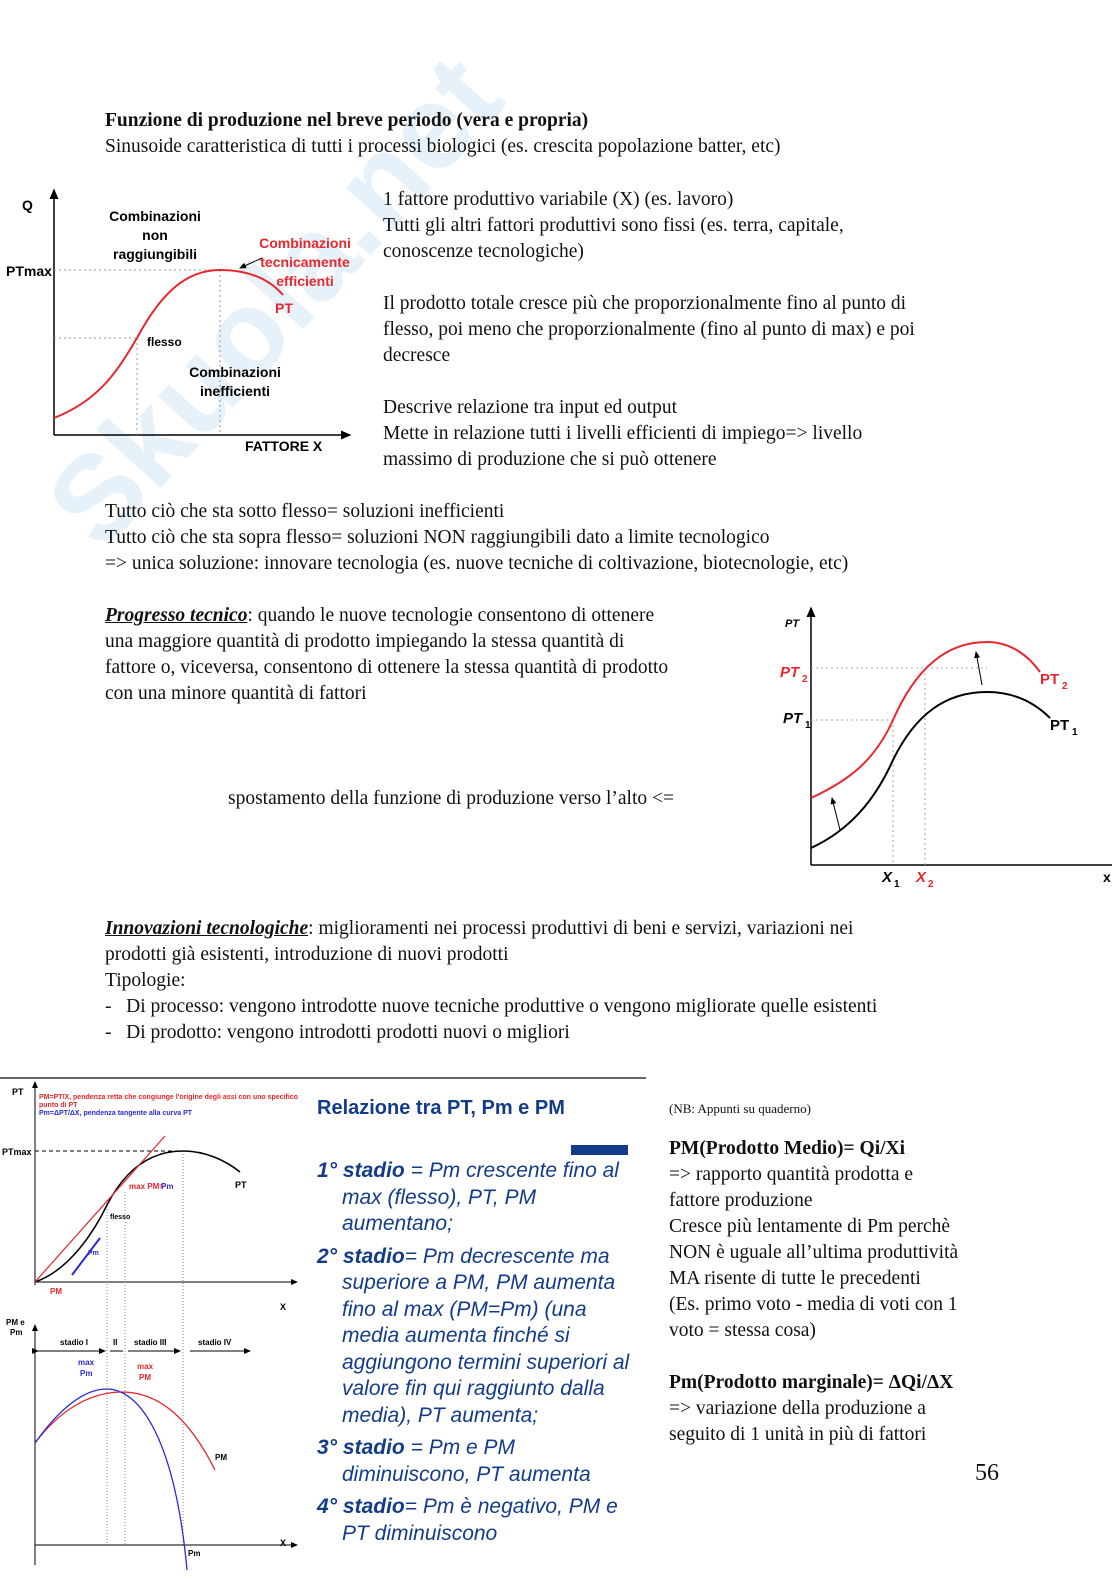 The width and height of the screenshot is (1116, 1579). Describe the element at coordinates (946, 748) in the screenshot. I see `chart2: PT PT 2 PT 1 PT 2 PT 1 X 1 X 2 x` at that location.